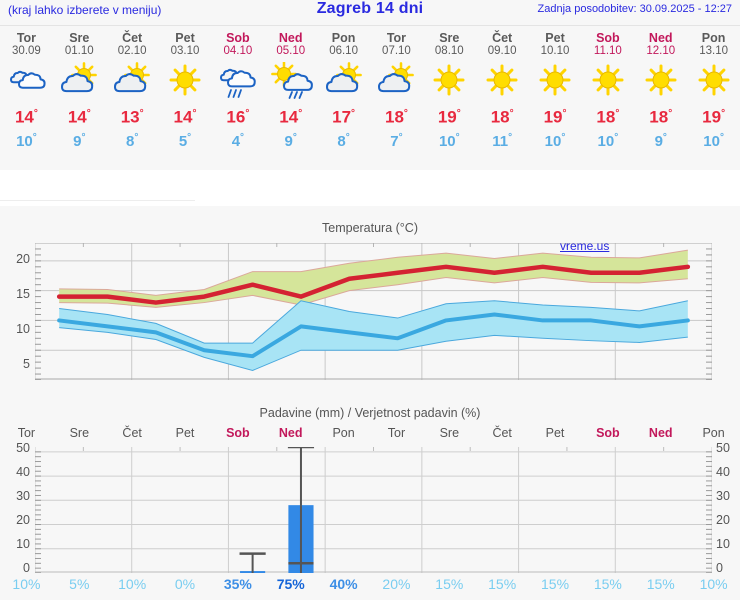 The width and height of the screenshot is (740, 600). I want to click on max-temperature: 14°, so click(26, 115).